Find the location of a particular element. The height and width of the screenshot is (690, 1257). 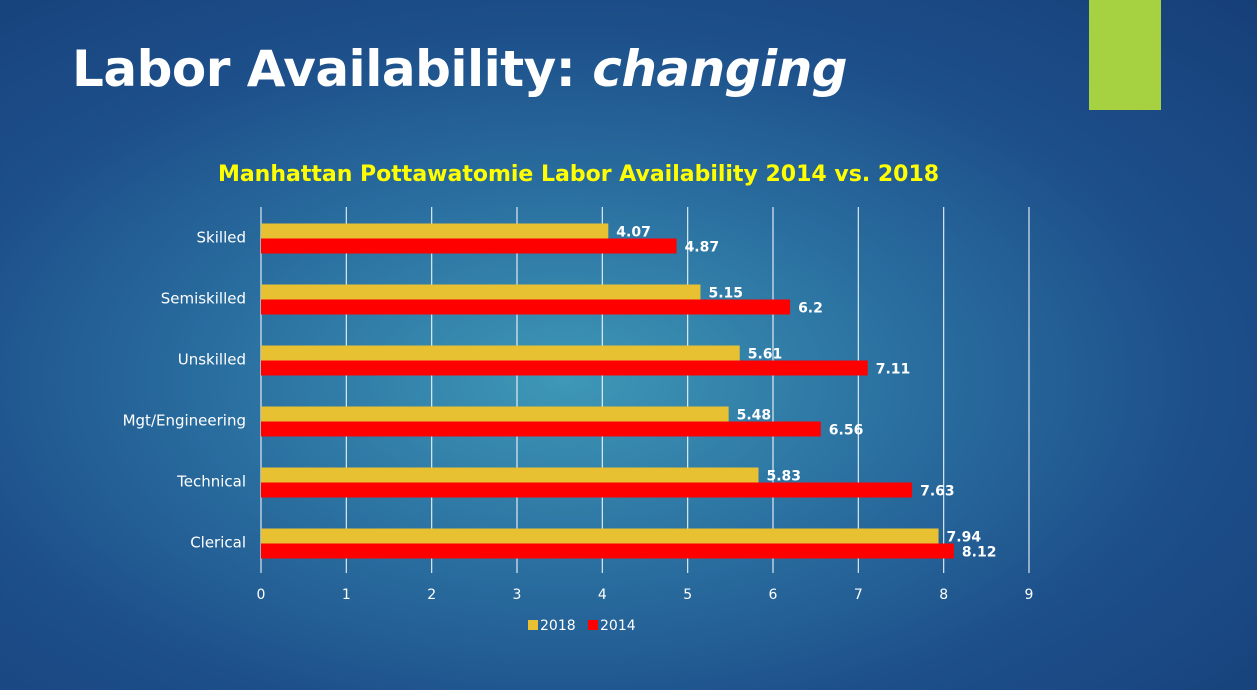

legend-label-2014: 2014 is located at coordinates (618, 626).